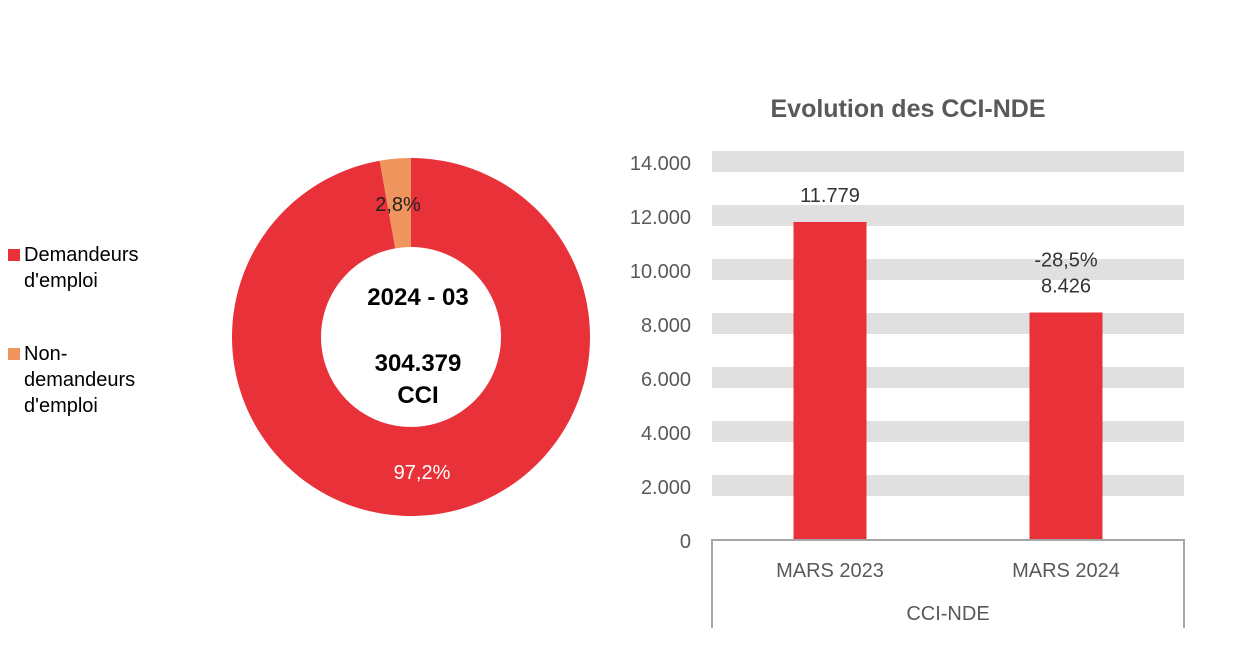  I want to click on bar-data-label: 8.426, so click(1066, 286).